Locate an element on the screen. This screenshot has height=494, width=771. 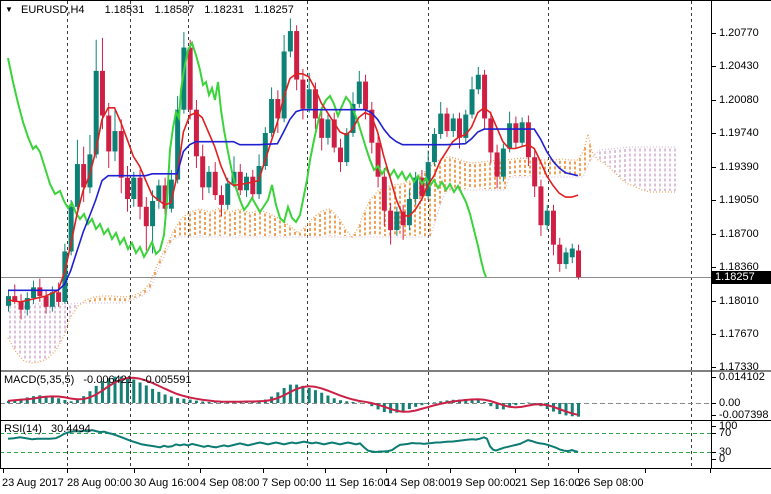
time-axis-label: 21 Sep 16:00 is located at coordinates (548, 483).